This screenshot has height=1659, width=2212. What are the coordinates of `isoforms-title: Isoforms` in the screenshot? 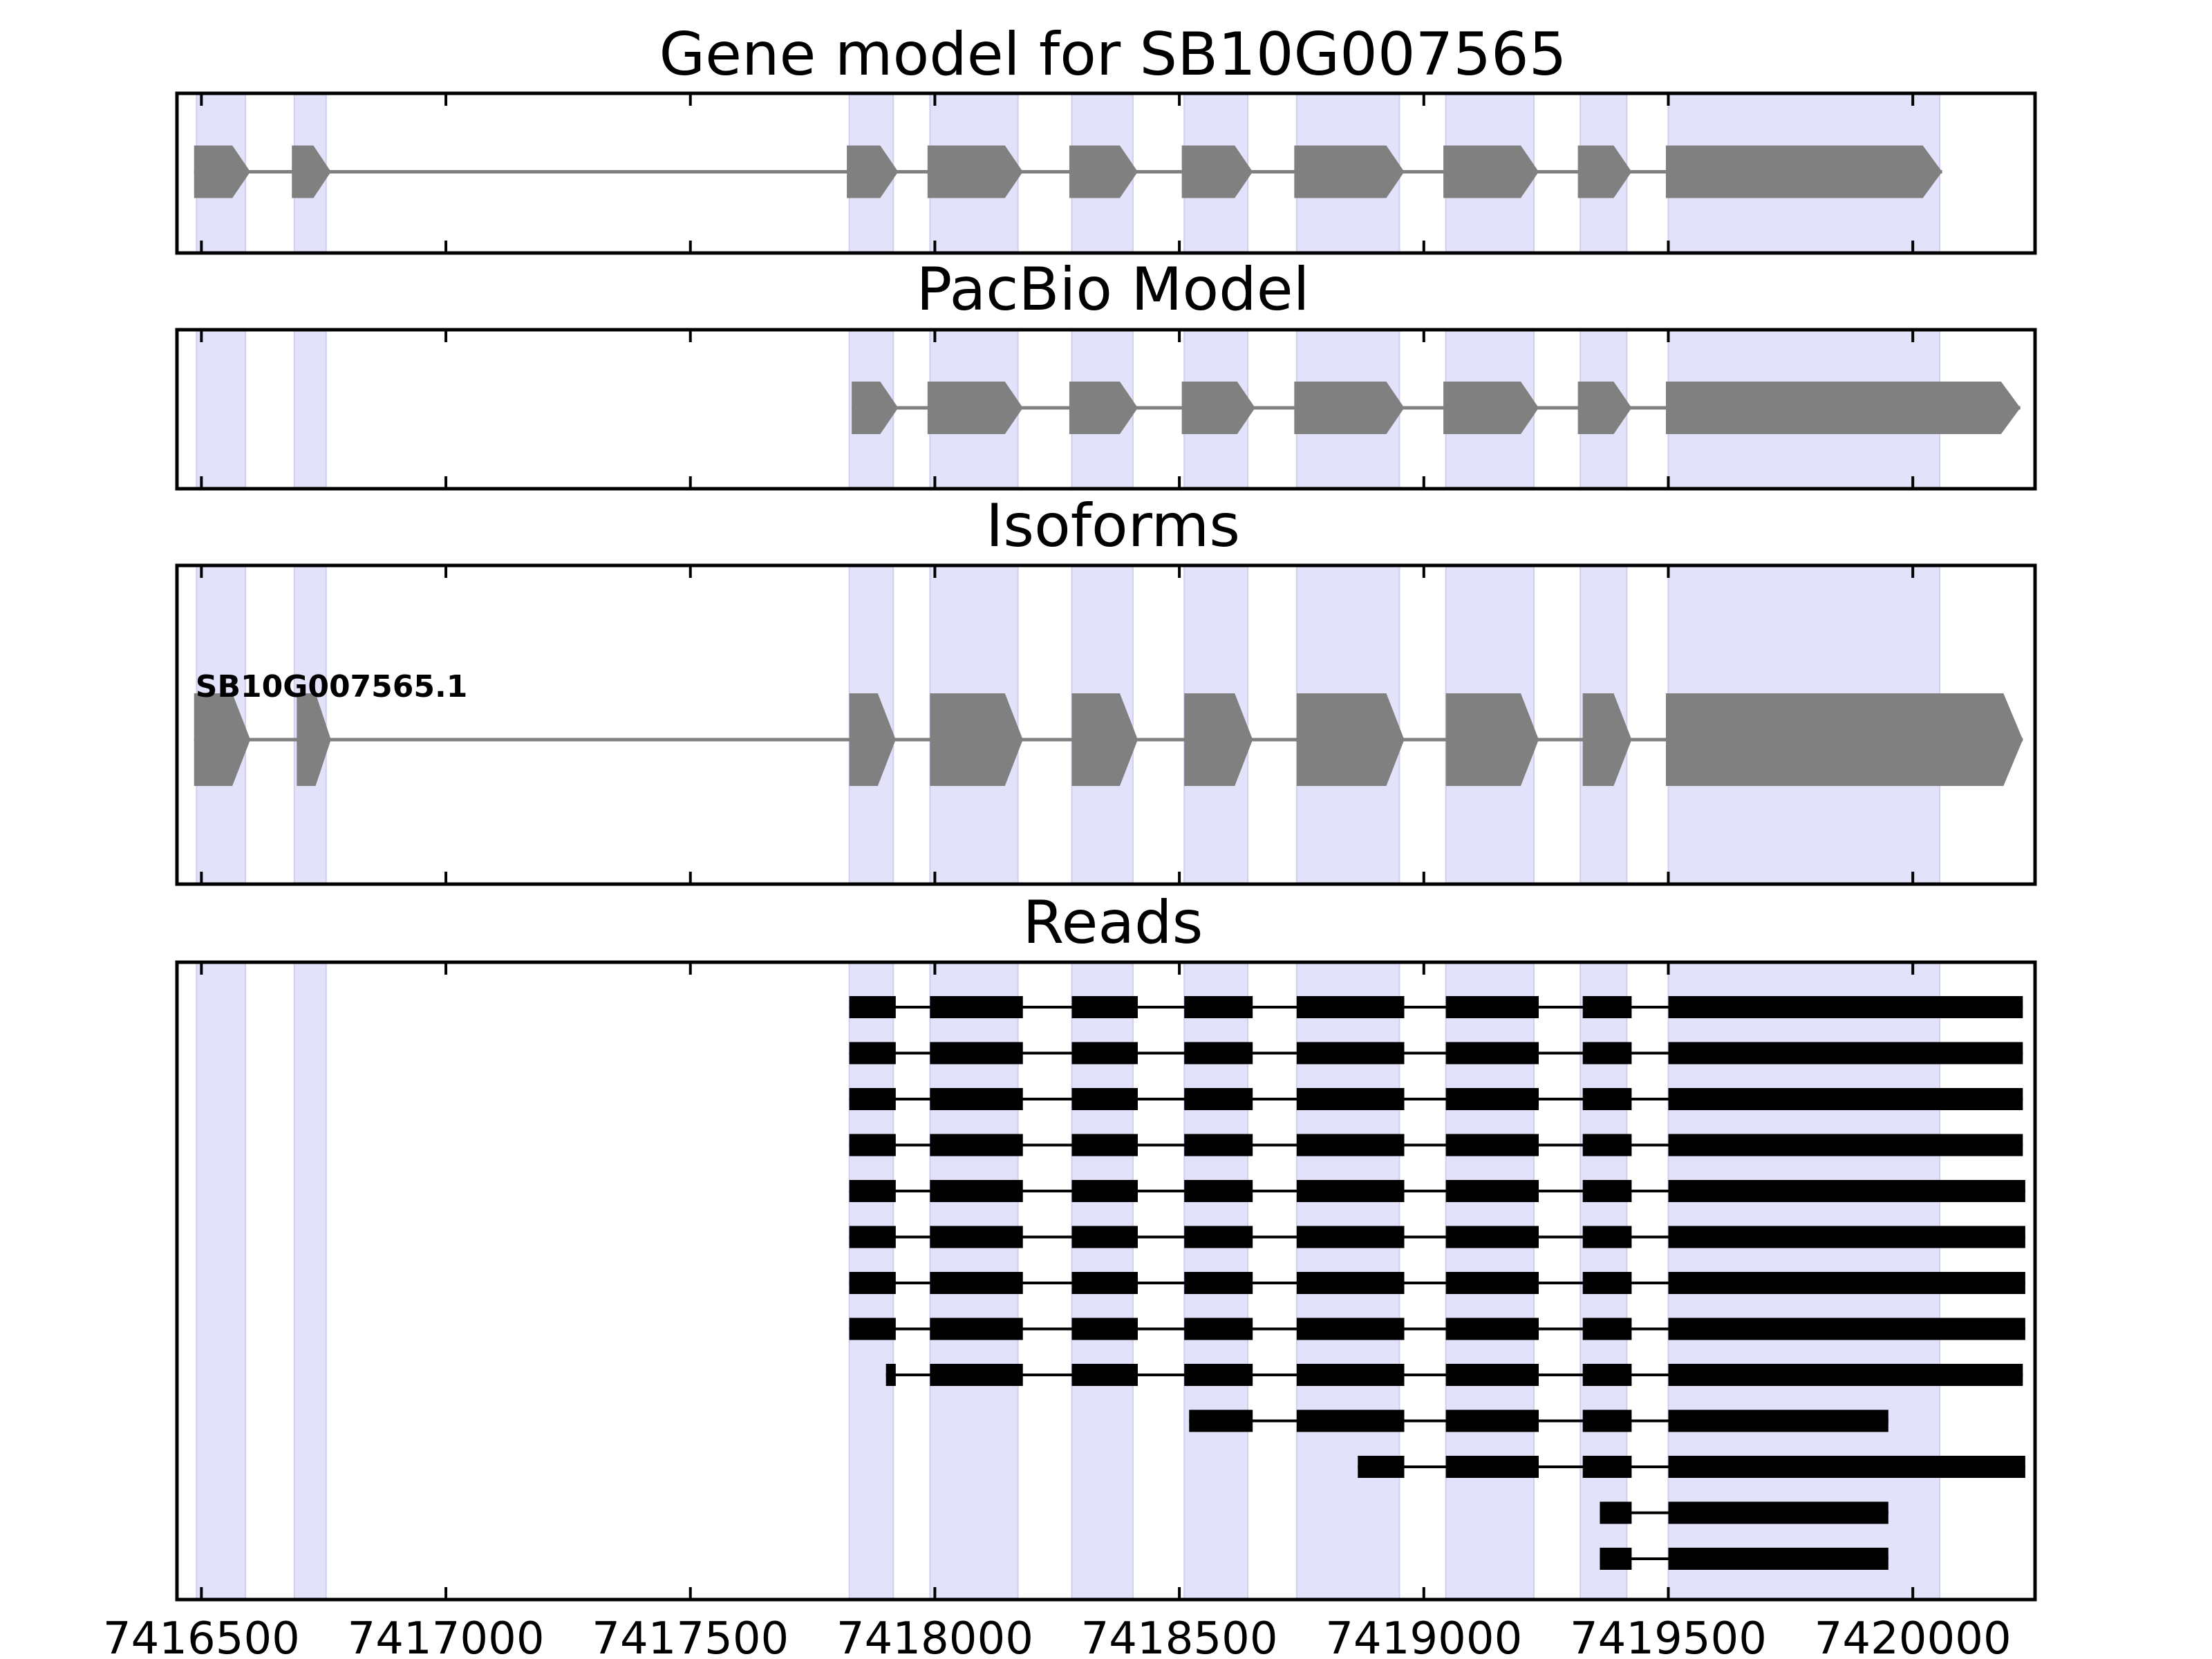 It's located at (1113, 526).